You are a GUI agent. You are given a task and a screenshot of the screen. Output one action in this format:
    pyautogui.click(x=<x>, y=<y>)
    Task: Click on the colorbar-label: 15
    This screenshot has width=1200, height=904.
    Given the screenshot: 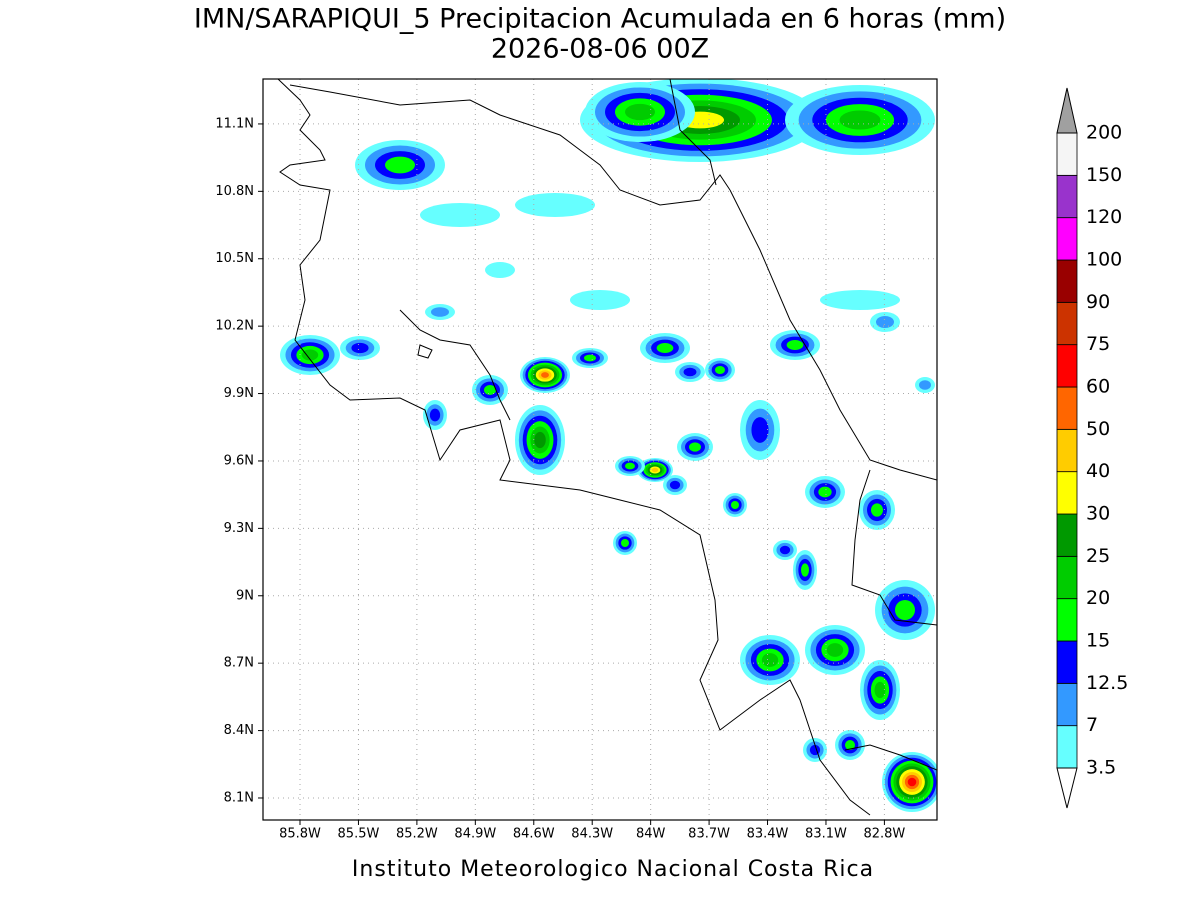 What is the action you would take?
    pyautogui.click(x=1098, y=641)
    